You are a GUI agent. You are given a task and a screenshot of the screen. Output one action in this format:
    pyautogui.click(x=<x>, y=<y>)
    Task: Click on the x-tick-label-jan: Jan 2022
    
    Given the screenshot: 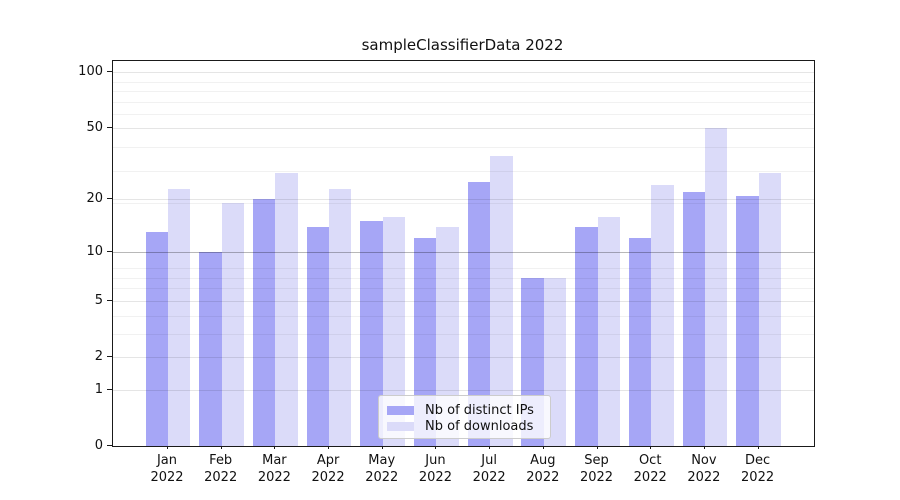 What is the action you would take?
    pyautogui.click(x=167, y=469)
    